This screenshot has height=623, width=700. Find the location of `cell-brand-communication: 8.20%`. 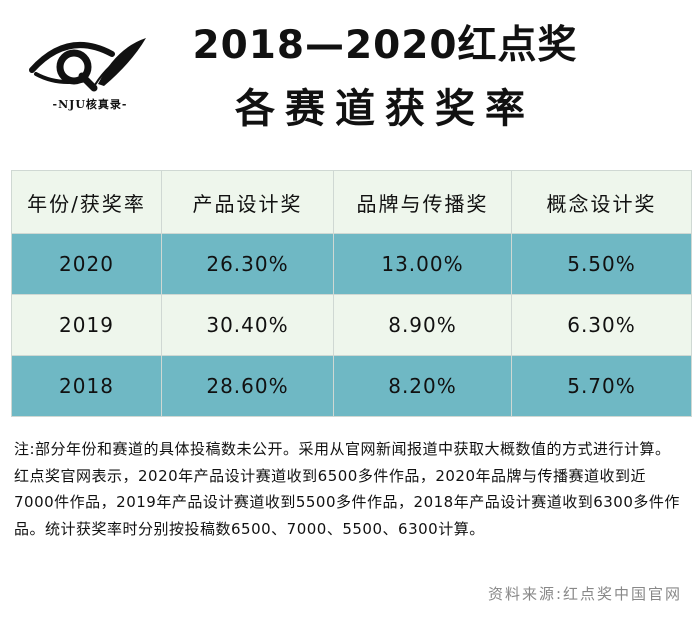

cell-brand-communication: 8.20% is located at coordinates (422, 386).